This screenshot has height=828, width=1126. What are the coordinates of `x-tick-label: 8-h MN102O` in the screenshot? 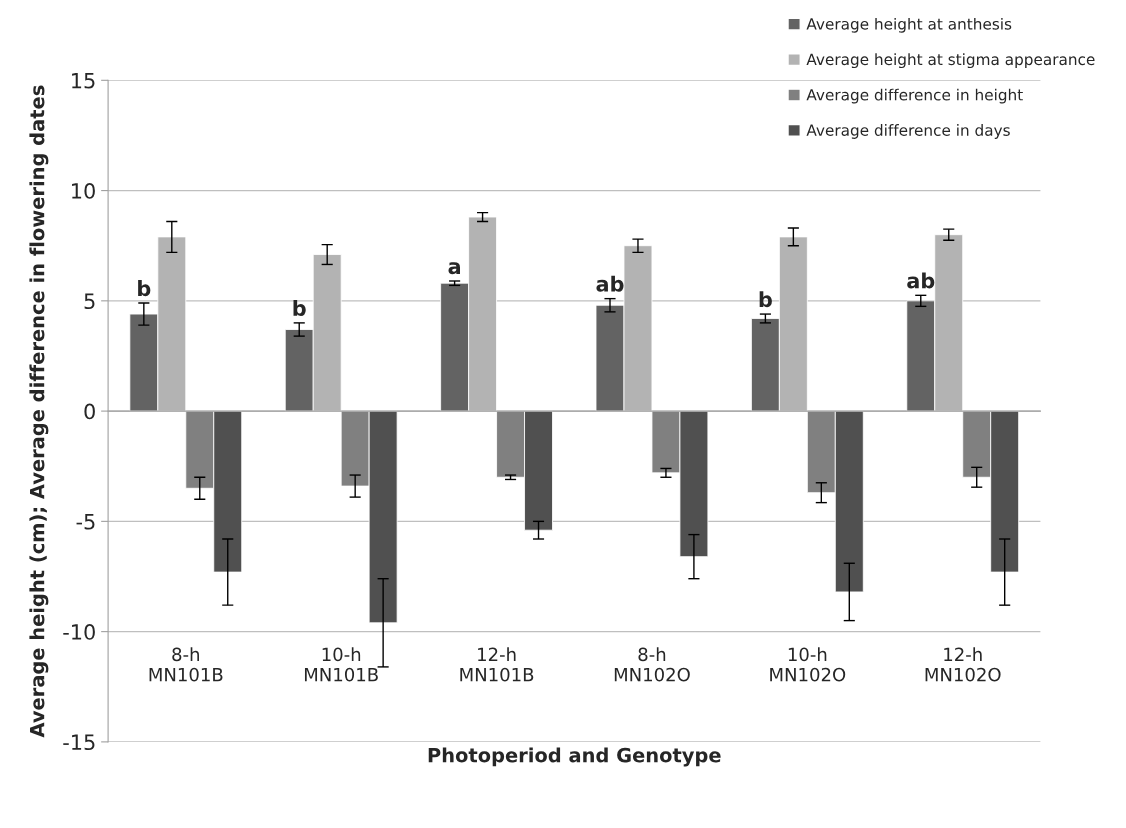 It's located at (652, 664).